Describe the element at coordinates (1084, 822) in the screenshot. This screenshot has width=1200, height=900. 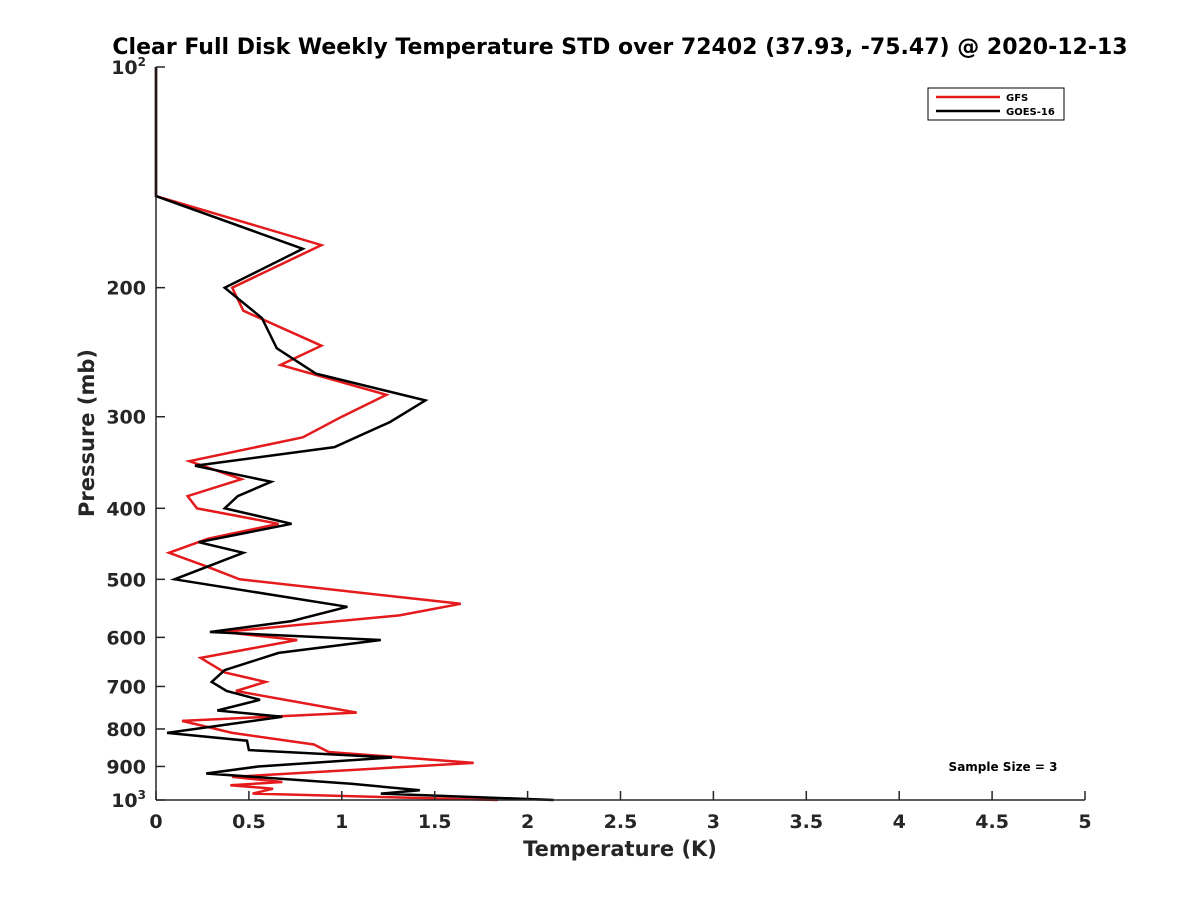
I see `x-tick-label: 5` at that location.